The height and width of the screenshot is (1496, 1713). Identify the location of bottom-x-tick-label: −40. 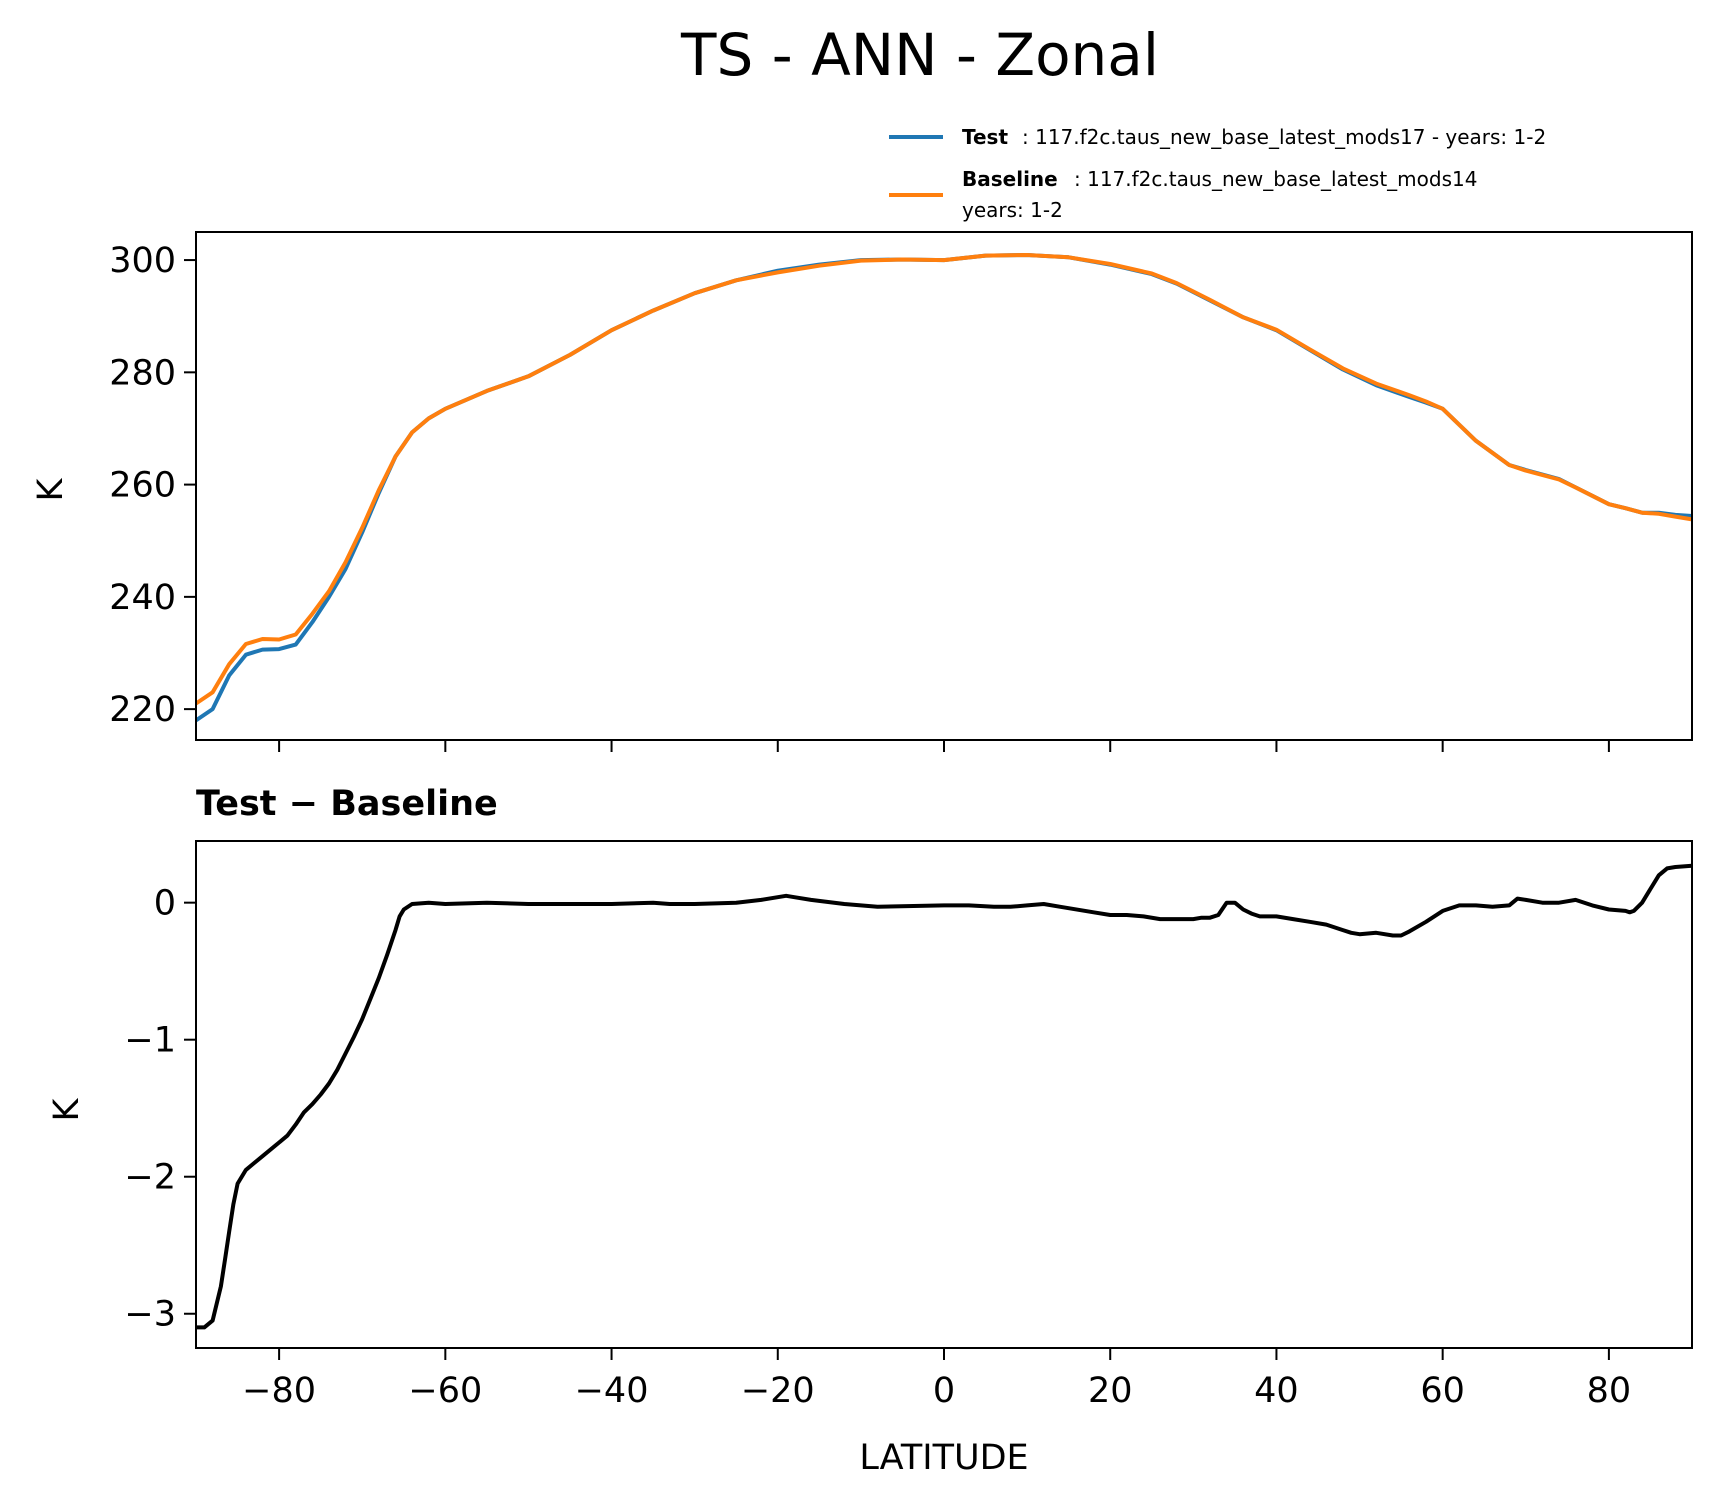
(612, 1391).